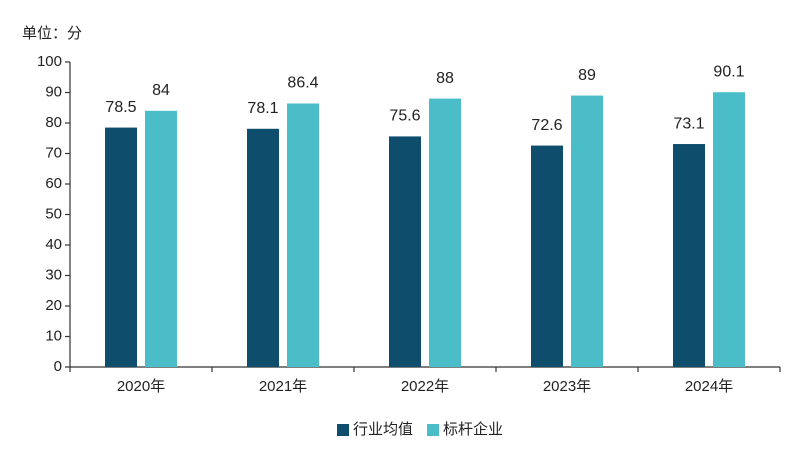 The height and width of the screenshot is (449, 792). What do you see at coordinates (473, 429) in the screenshot?
I see `legend-label: 标杆企业` at bounding box center [473, 429].